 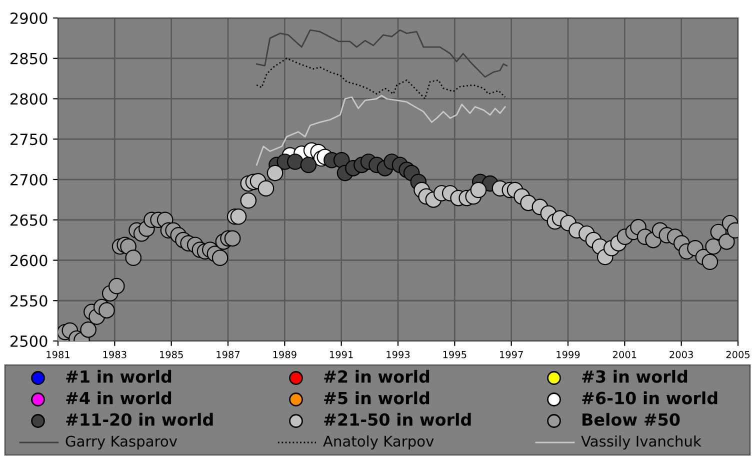 What do you see at coordinates (284, 354) in the screenshot?
I see `x-tick-label: 1989` at bounding box center [284, 354].